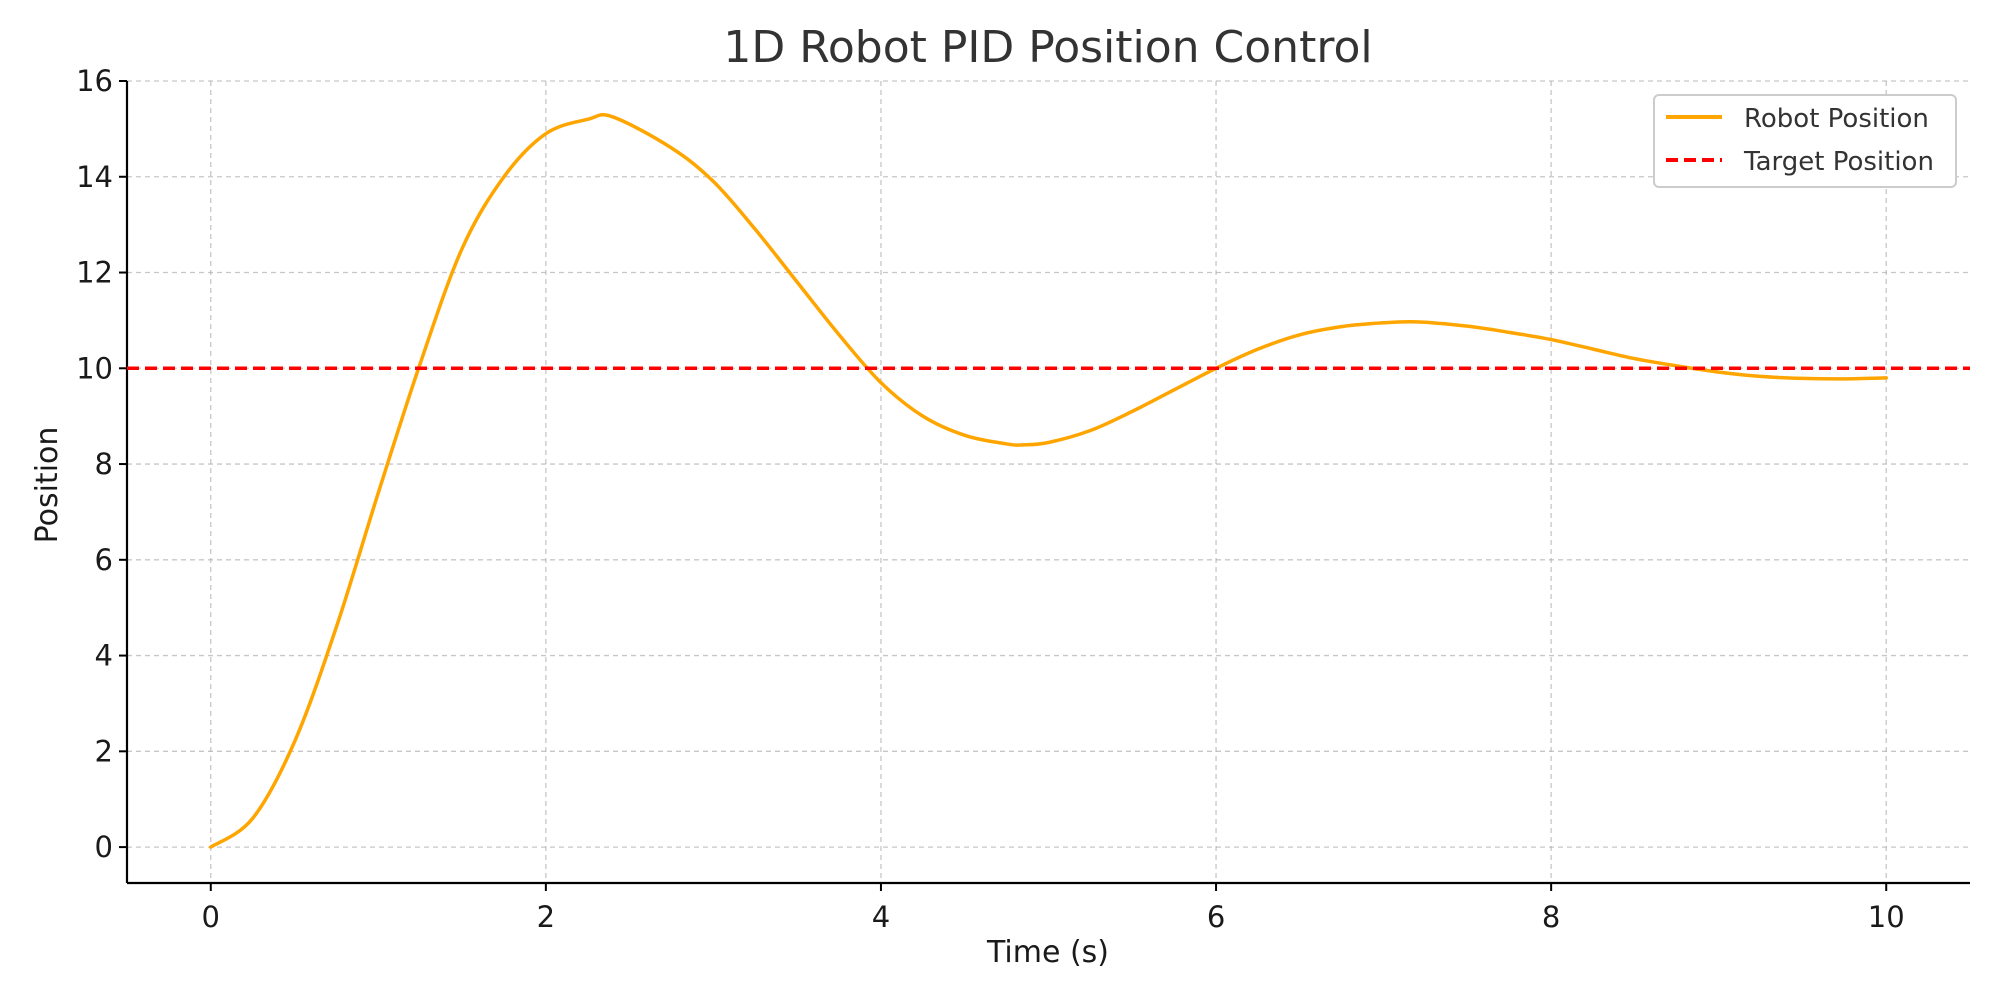  What do you see at coordinates (104, 464) in the screenshot?
I see `y-tick-label: 8` at bounding box center [104, 464].